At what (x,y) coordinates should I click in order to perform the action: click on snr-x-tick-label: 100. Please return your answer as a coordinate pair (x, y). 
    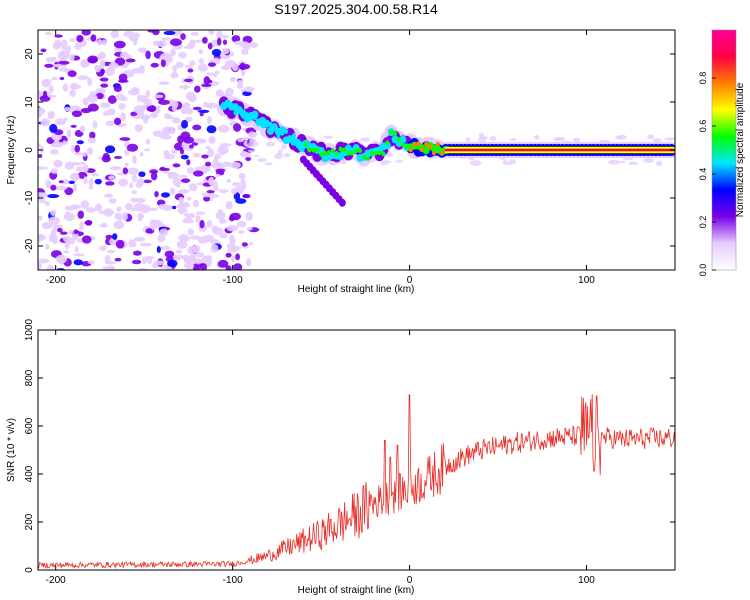
    Looking at the image, I should click on (586, 580).